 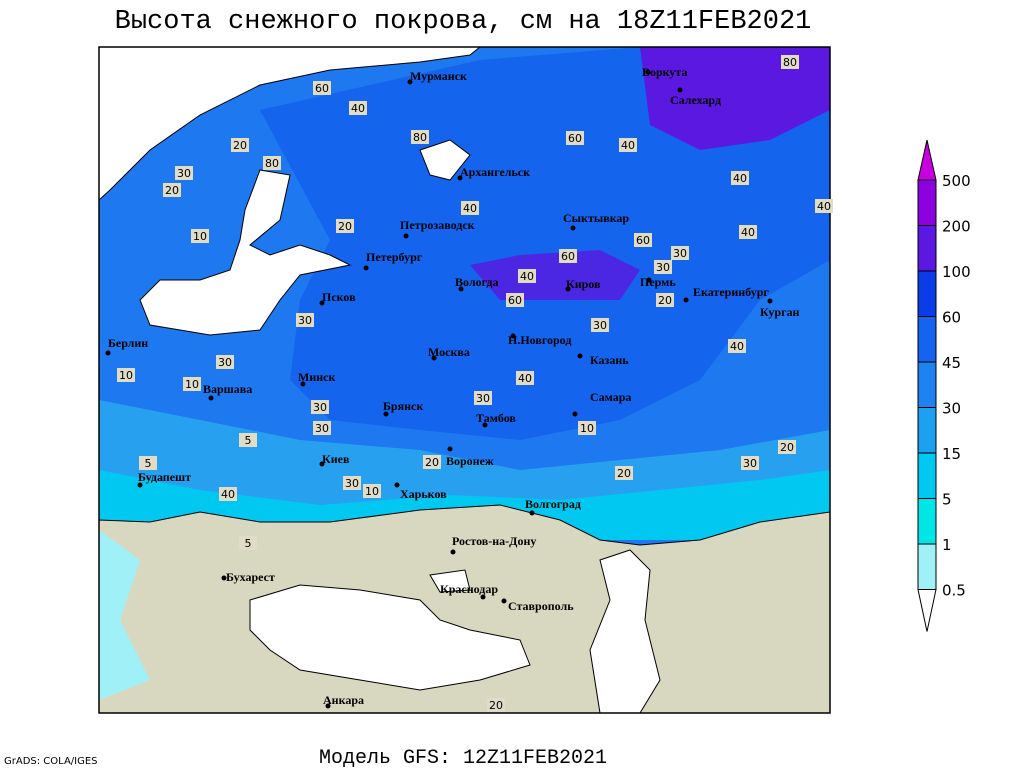 I want to click on caspian-sea, so click(x=625, y=631).